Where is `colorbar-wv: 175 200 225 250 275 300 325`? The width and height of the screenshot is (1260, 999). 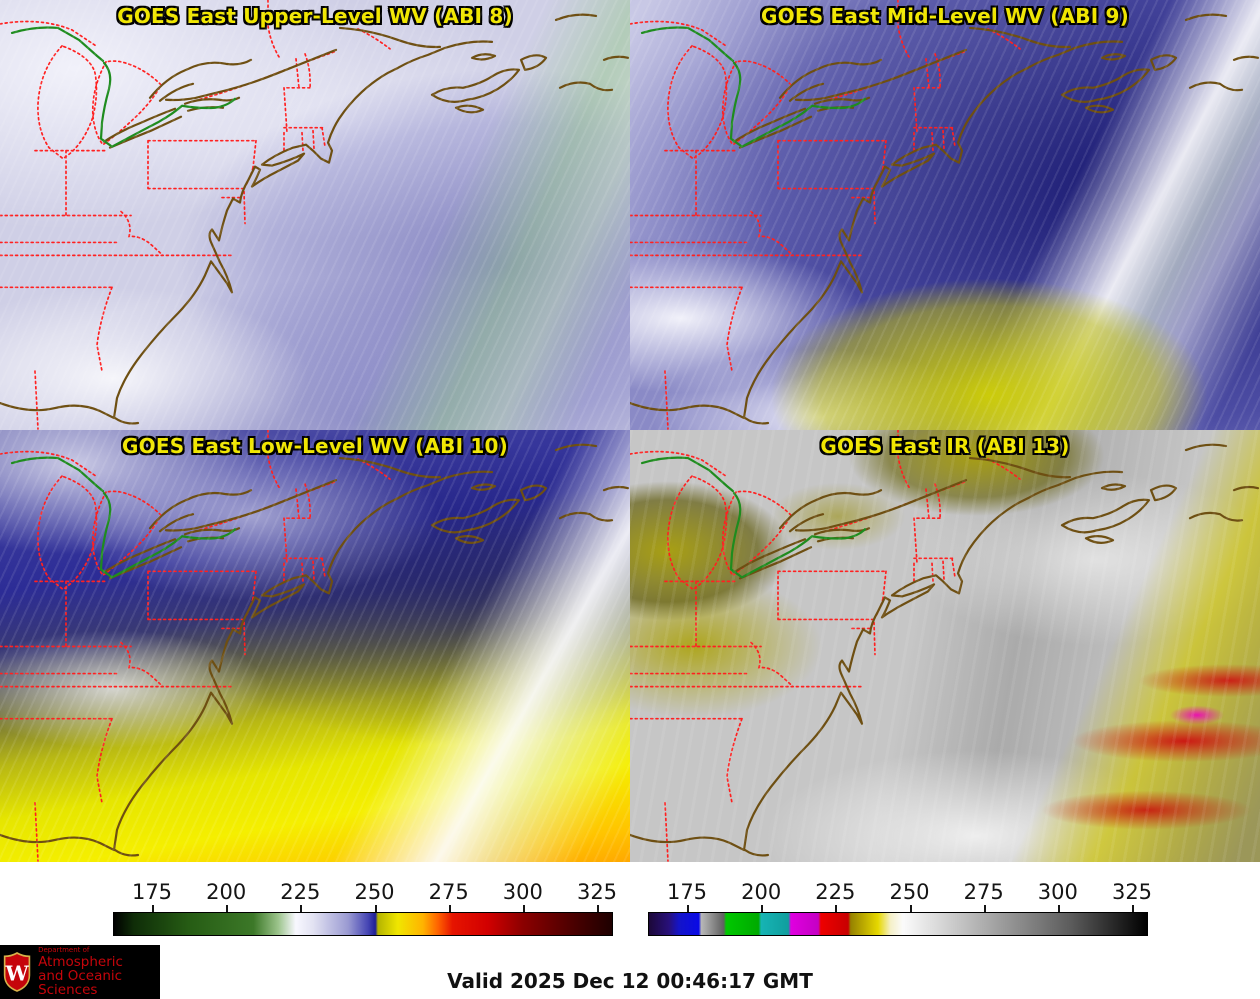 colorbar-wv: 175 200 225 250 275 300 325 is located at coordinates (365, 918).